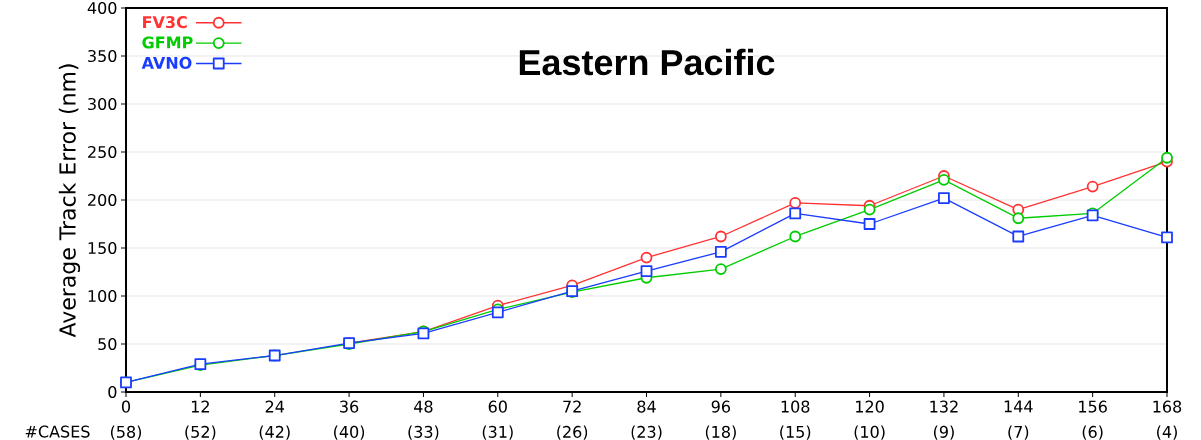 This screenshot has height=440, width=1201. Describe the element at coordinates (795, 406) in the screenshot. I see `x-tick-label: 108` at that location.